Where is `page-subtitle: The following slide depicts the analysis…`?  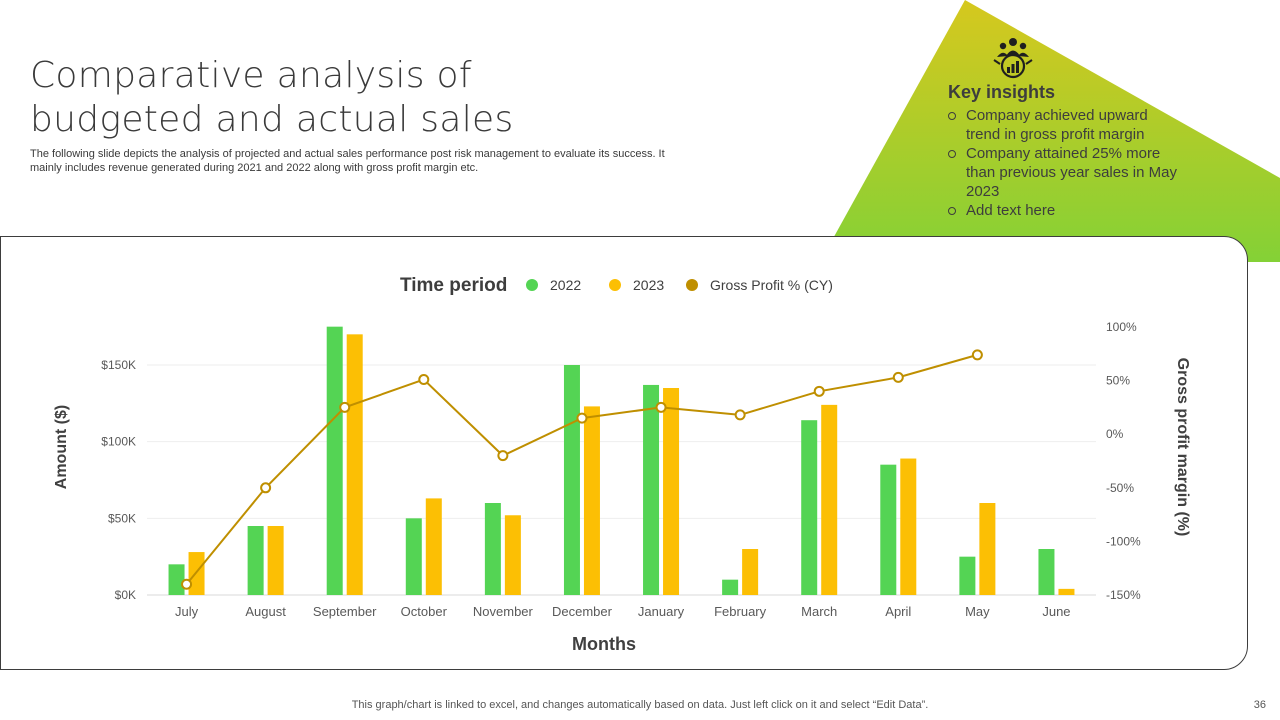 page-subtitle: The following slide depicts the analysis… is located at coordinates (347, 161).